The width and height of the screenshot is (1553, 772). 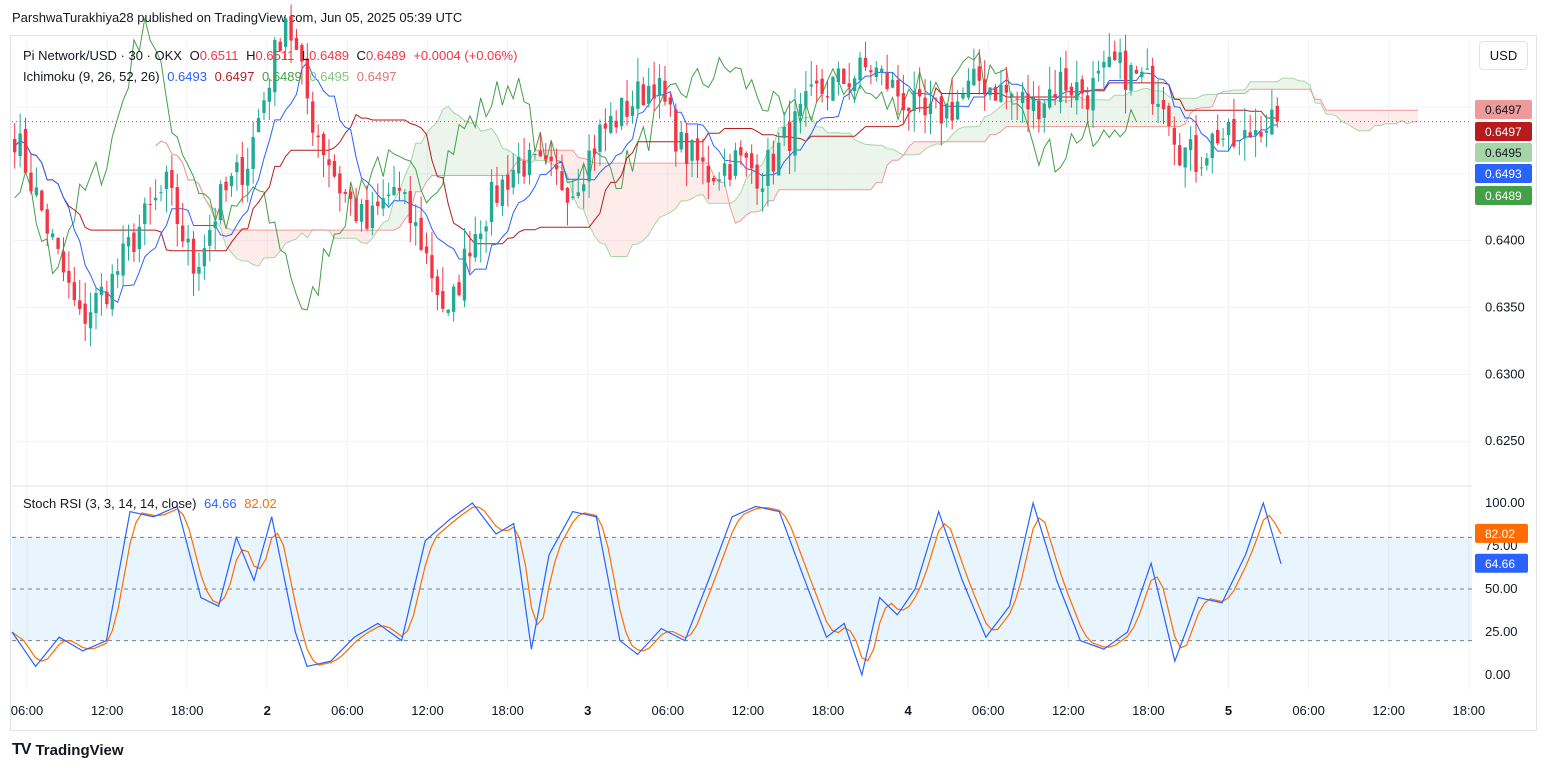 What do you see at coordinates (219, 55) in the screenshot?
I see `open-value: 0.6511` at bounding box center [219, 55].